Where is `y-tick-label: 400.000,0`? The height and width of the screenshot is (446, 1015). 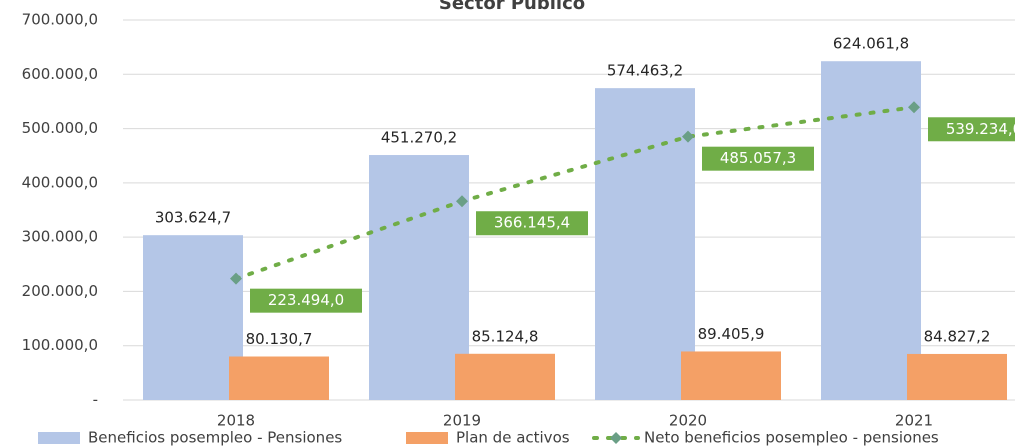 y-tick-label: 400.000,0 is located at coordinates (60, 182).